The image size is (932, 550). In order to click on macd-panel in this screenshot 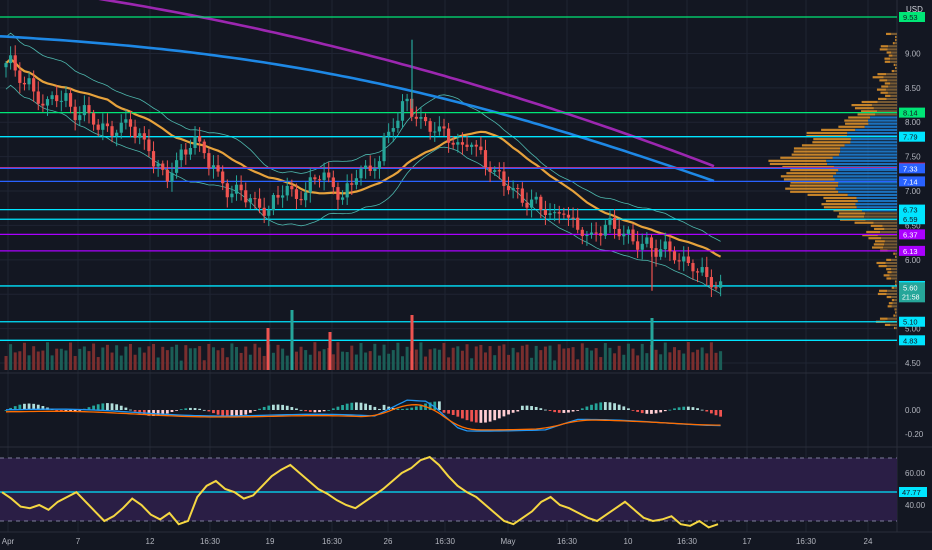, I will do `click(363, 415)`.